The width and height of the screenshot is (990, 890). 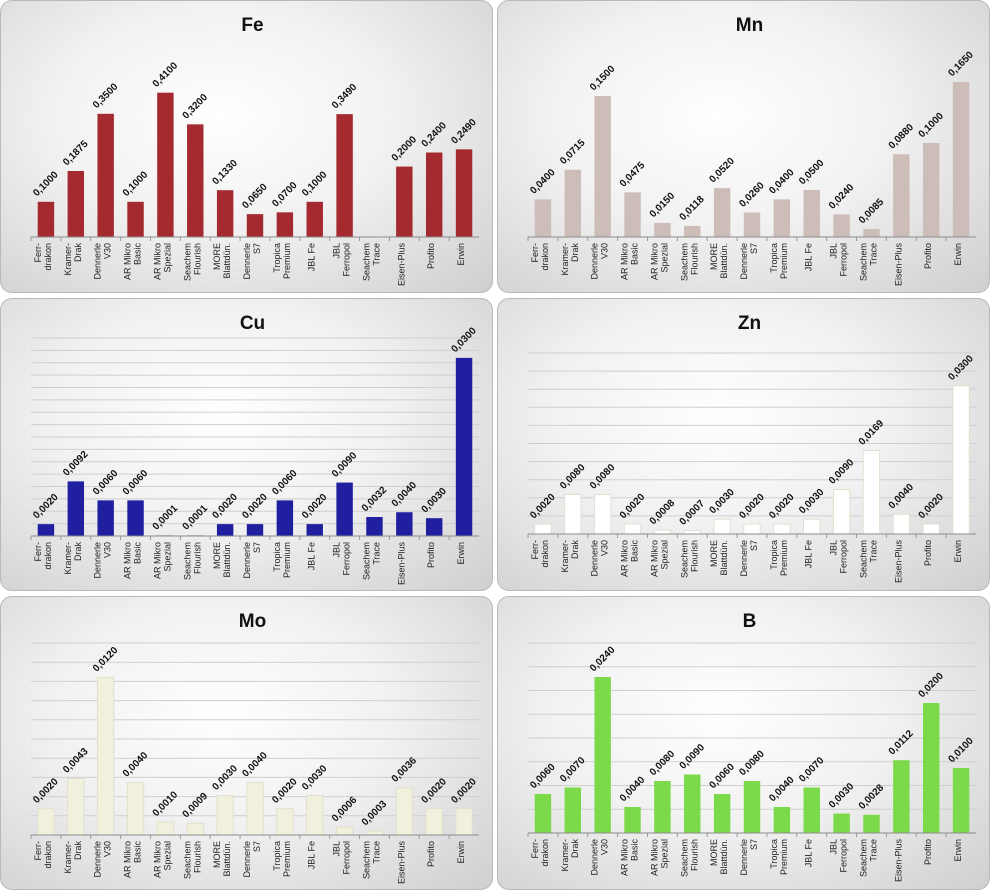 I want to click on data-label: 0,4100, so click(x=166, y=75).